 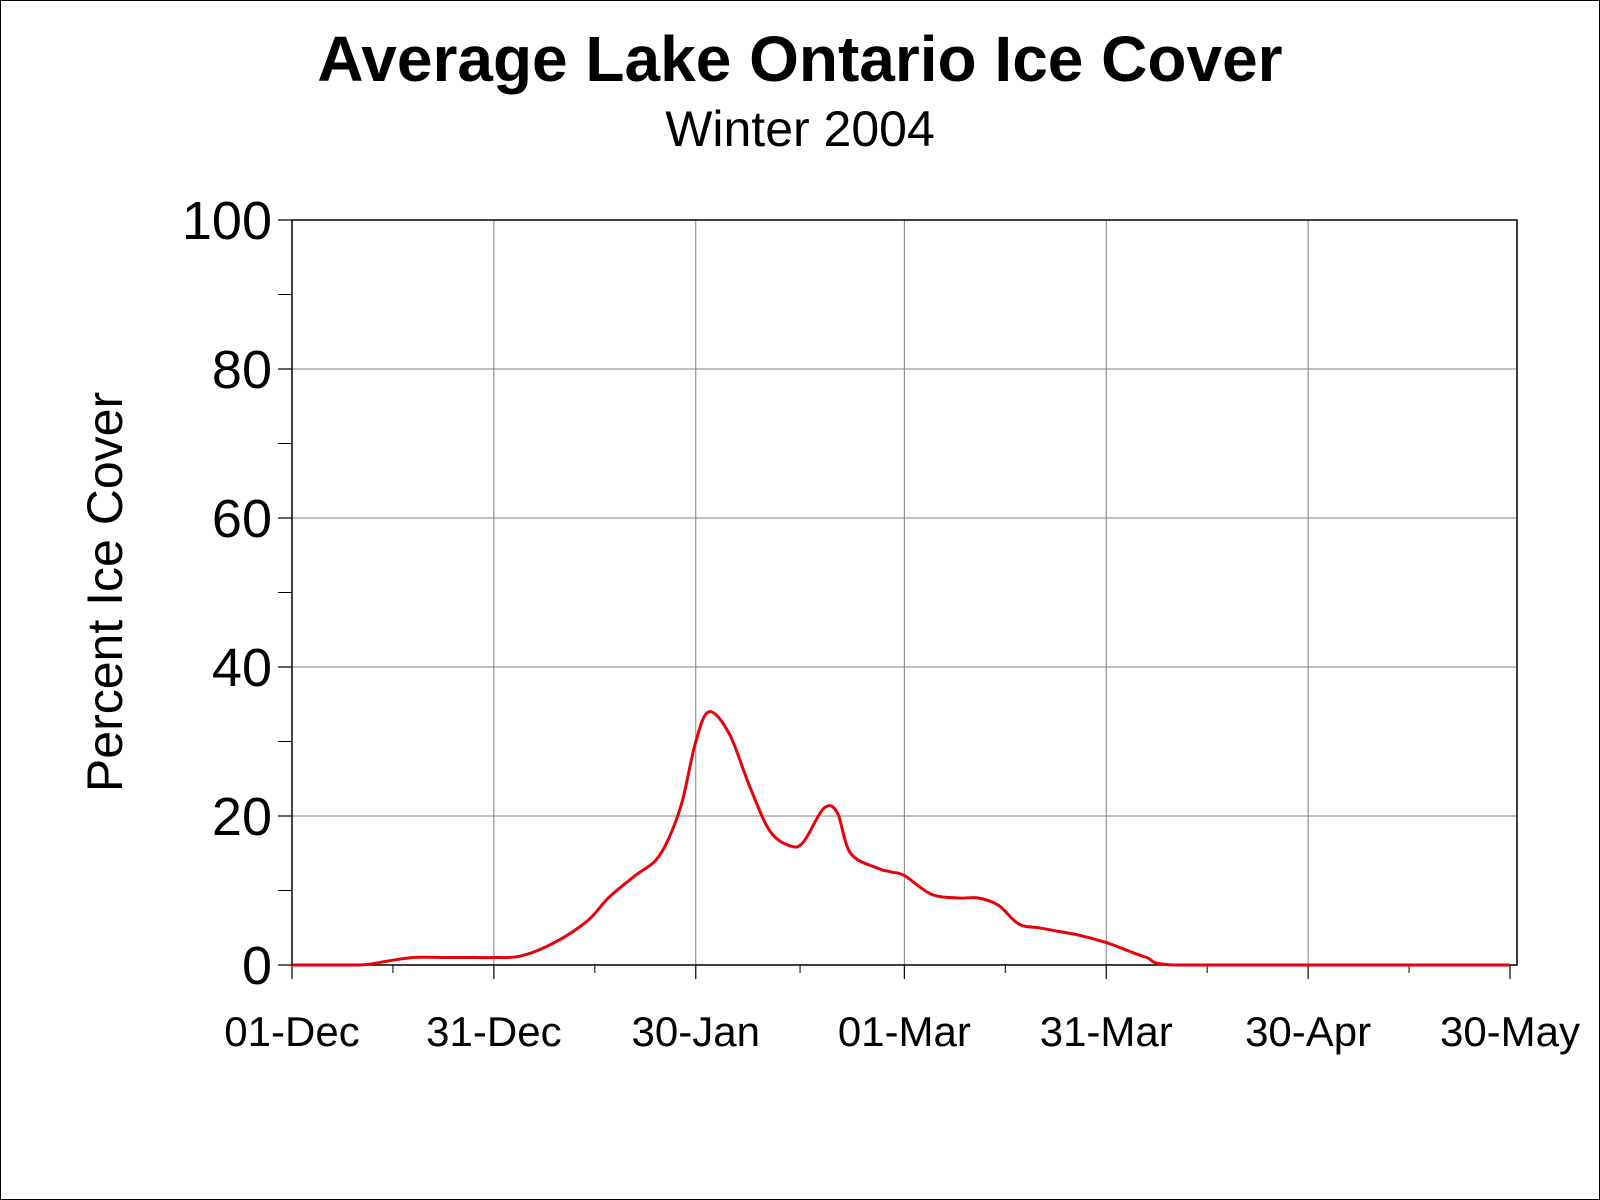 What do you see at coordinates (291, 1031) in the screenshot?
I see `x-tick-label: 01-Dec` at bounding box center [291, 1031].